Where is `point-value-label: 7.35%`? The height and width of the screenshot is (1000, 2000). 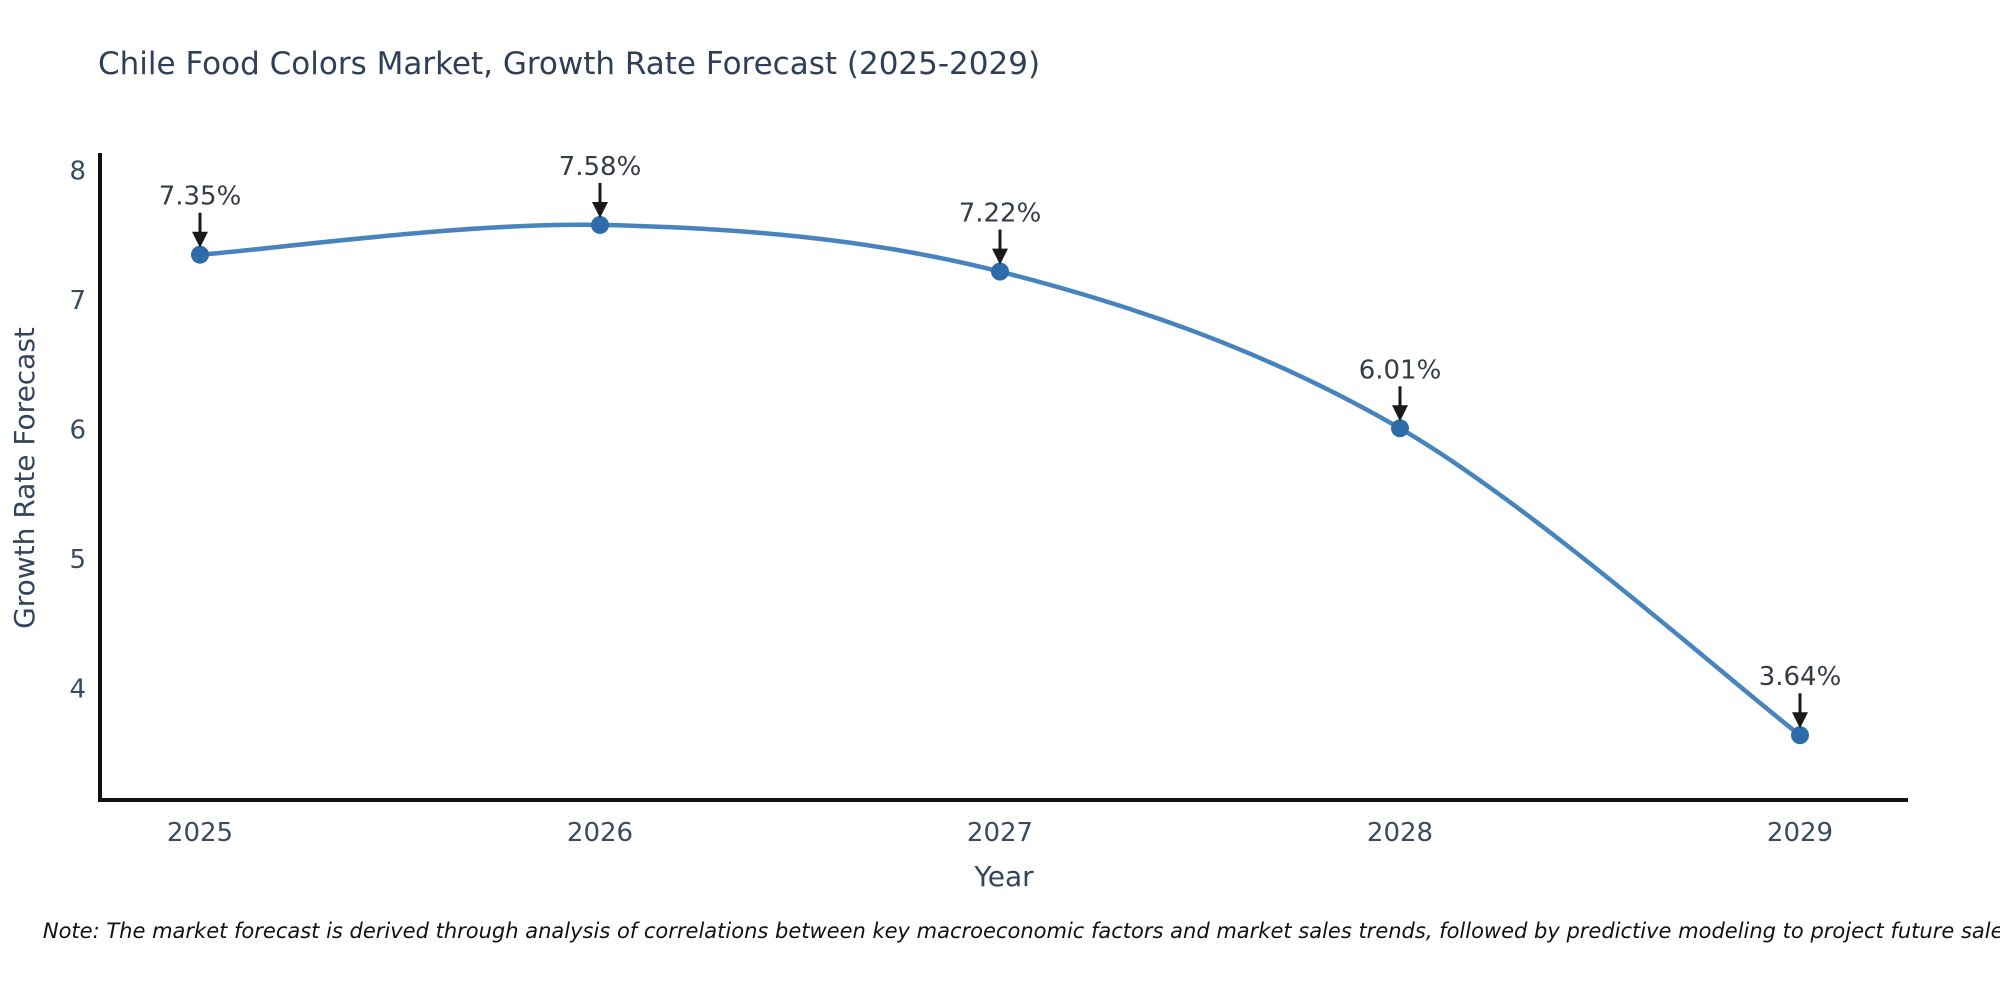
point-value-label: 7.35% is located at coordinates (200, 197).